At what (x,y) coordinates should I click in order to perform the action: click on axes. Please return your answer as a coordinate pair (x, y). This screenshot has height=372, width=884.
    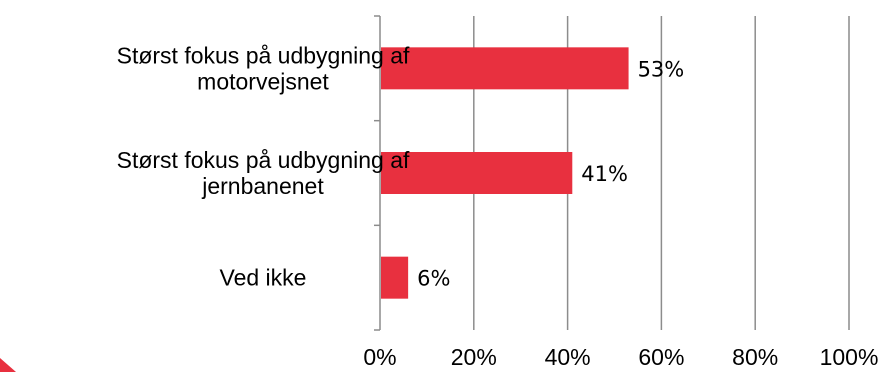
    Looking at the image, I should click on (377, 173).